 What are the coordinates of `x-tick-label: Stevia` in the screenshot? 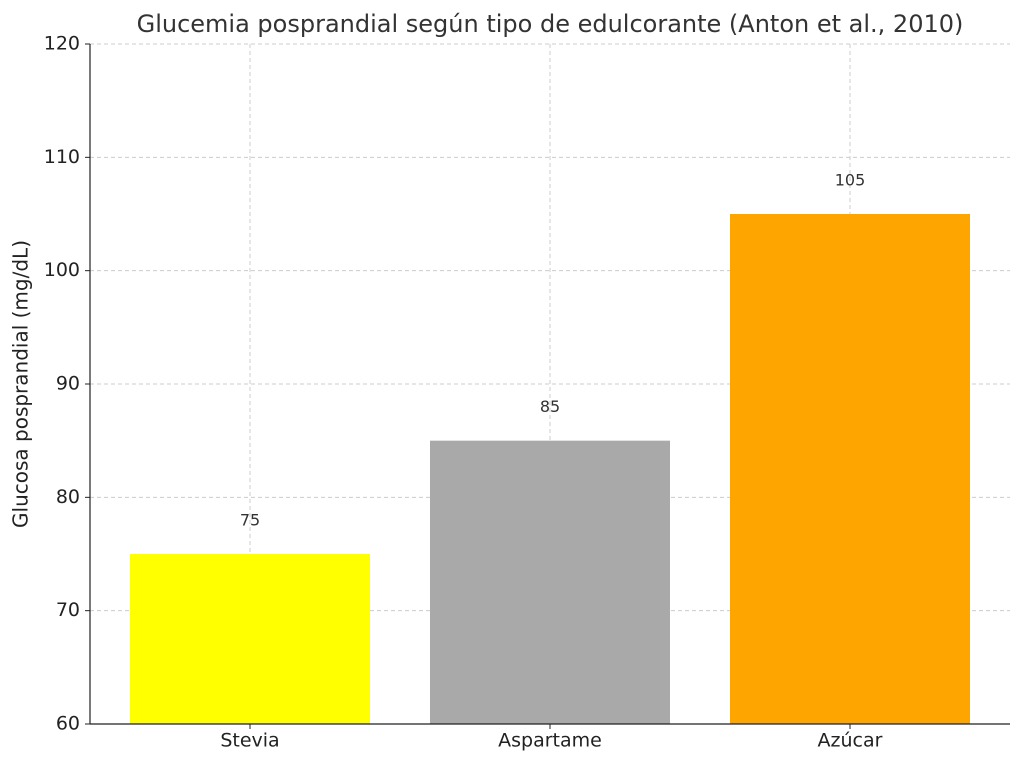 It's located at (249, 741).